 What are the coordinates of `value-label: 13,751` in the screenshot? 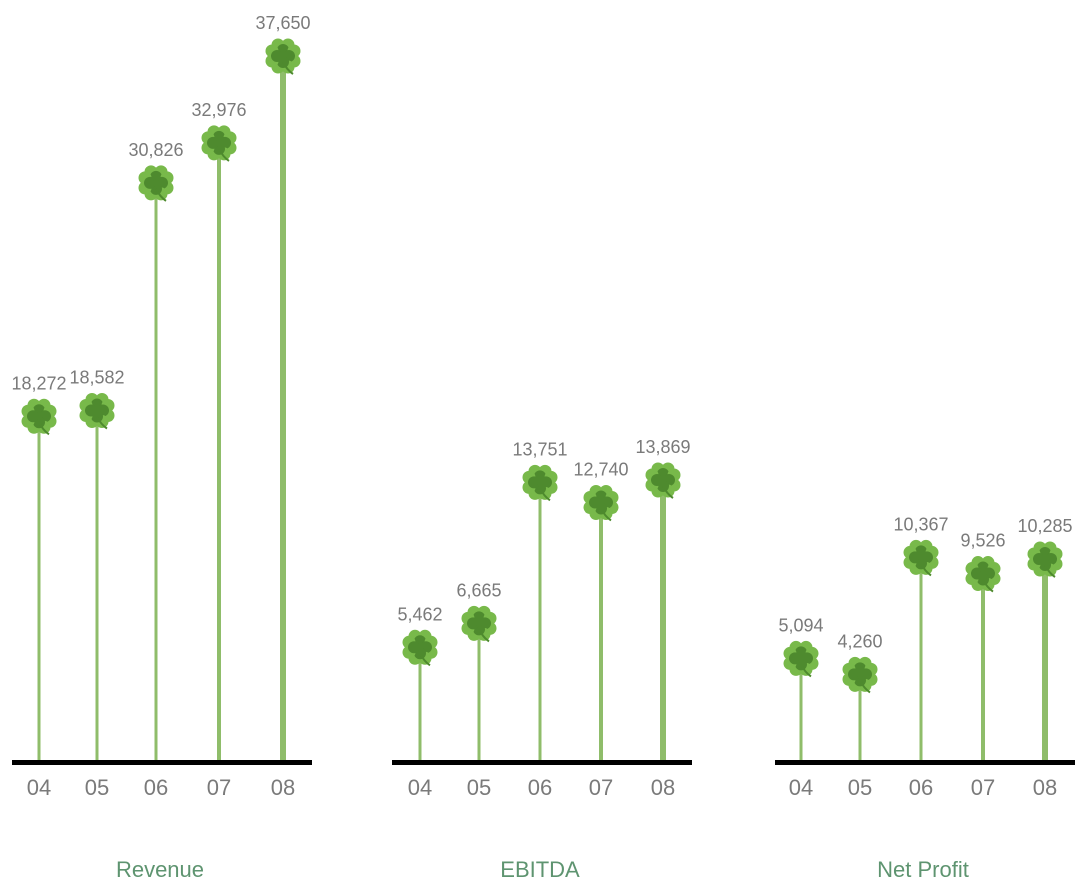 It's located at (539, 449).